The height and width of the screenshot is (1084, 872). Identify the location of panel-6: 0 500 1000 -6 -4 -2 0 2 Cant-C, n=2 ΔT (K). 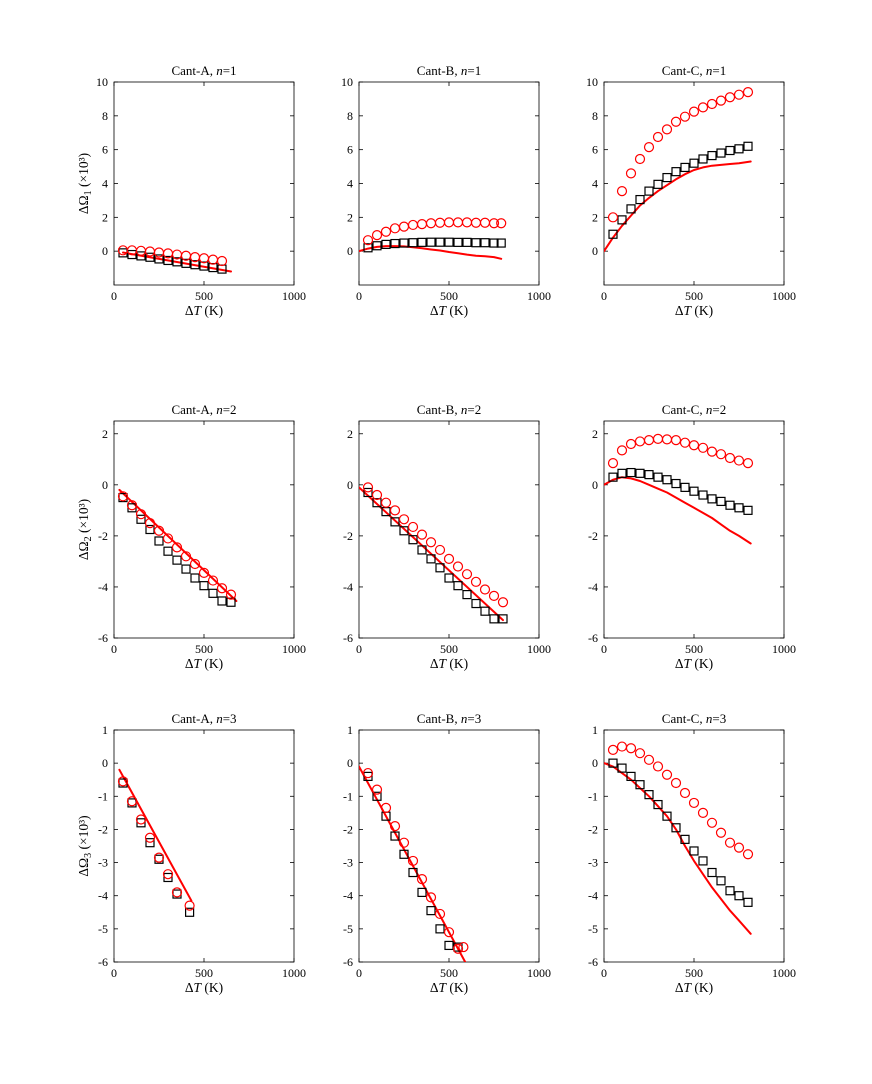
(692, 536).